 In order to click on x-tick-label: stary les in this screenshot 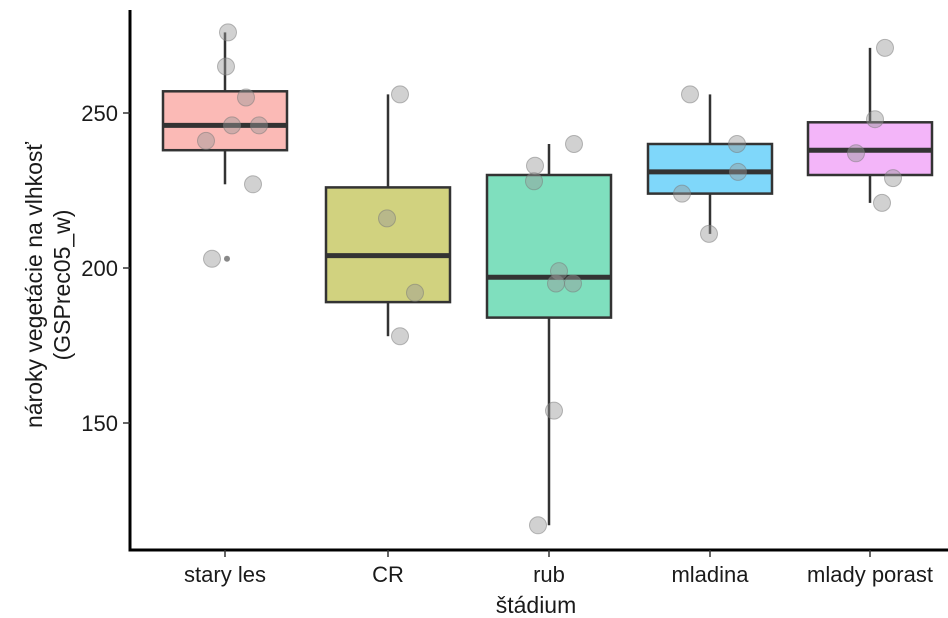, I will do `click(225, 574)`.